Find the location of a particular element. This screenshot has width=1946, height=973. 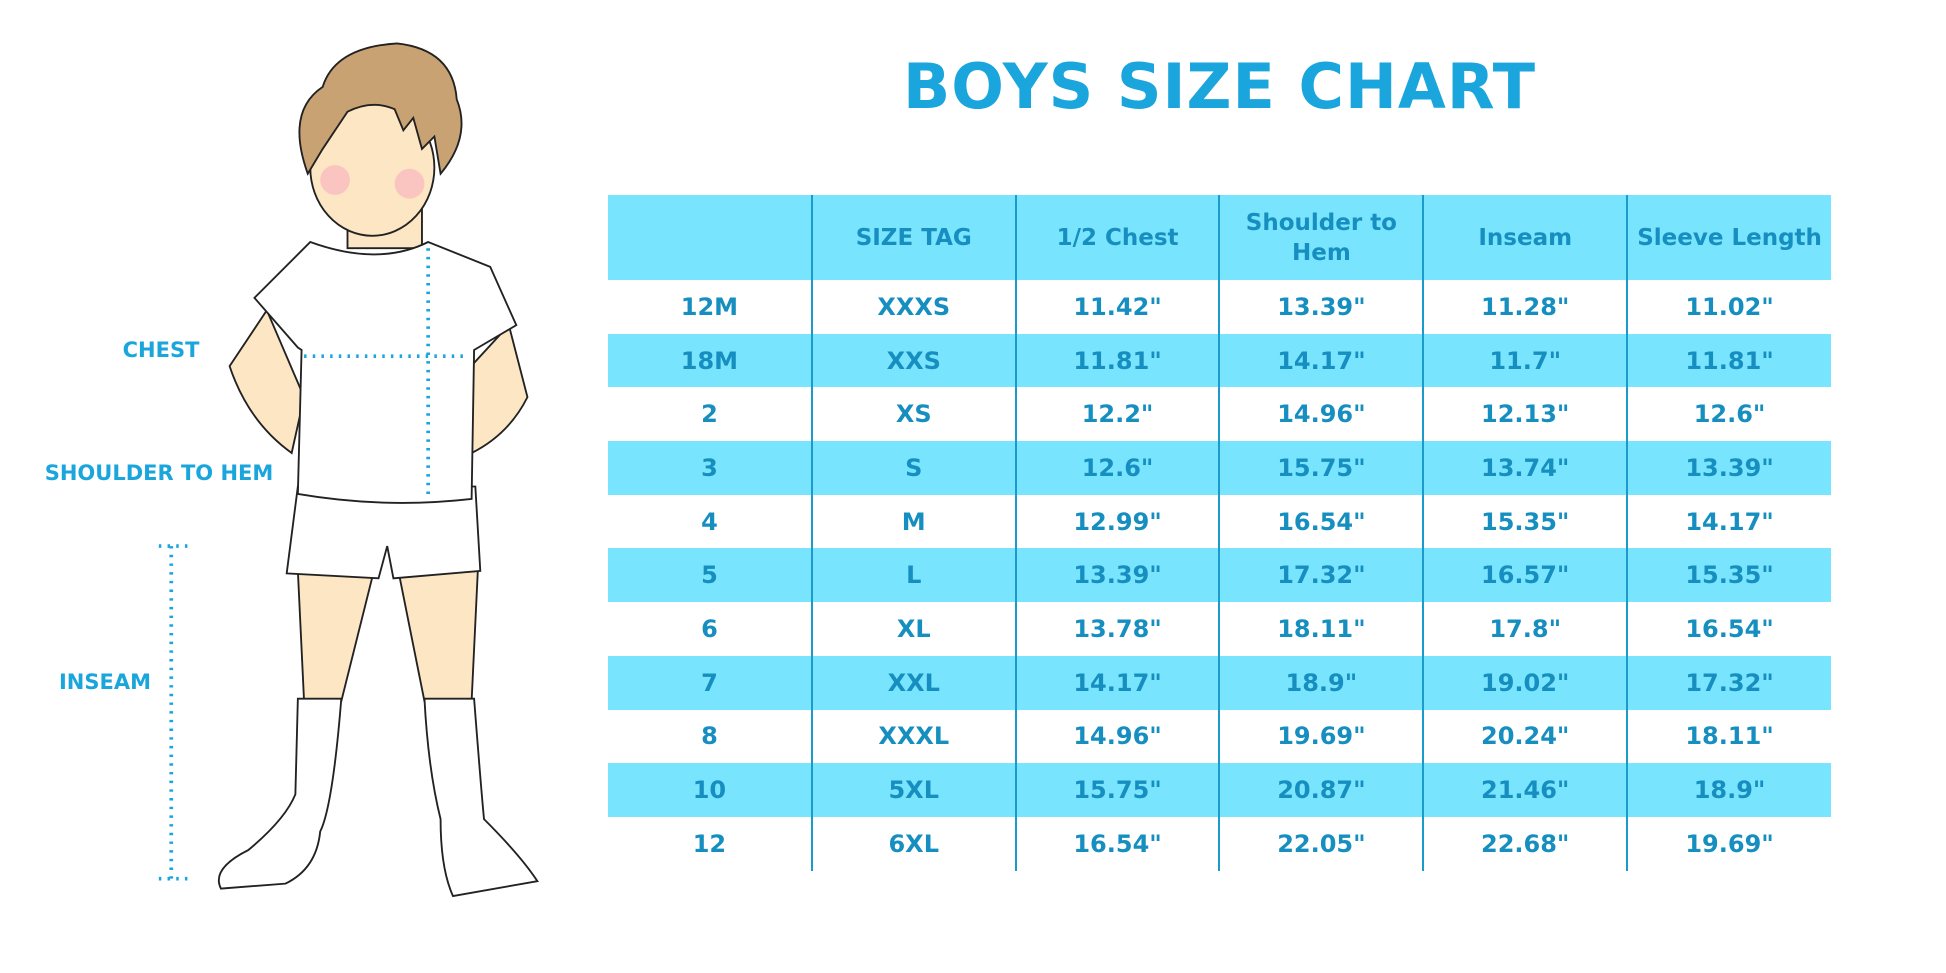

table-cell: S is located at coordinates (913, 468).